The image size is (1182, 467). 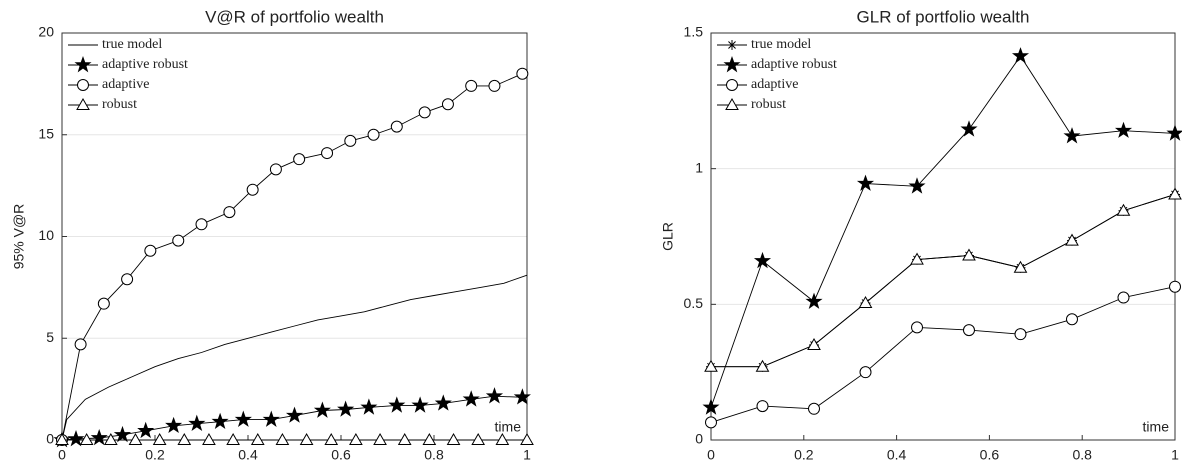 What do you see at coordinates (119, 104) in the screenshot?
I see `legend-label: robust` at bounding box center [119, 104].